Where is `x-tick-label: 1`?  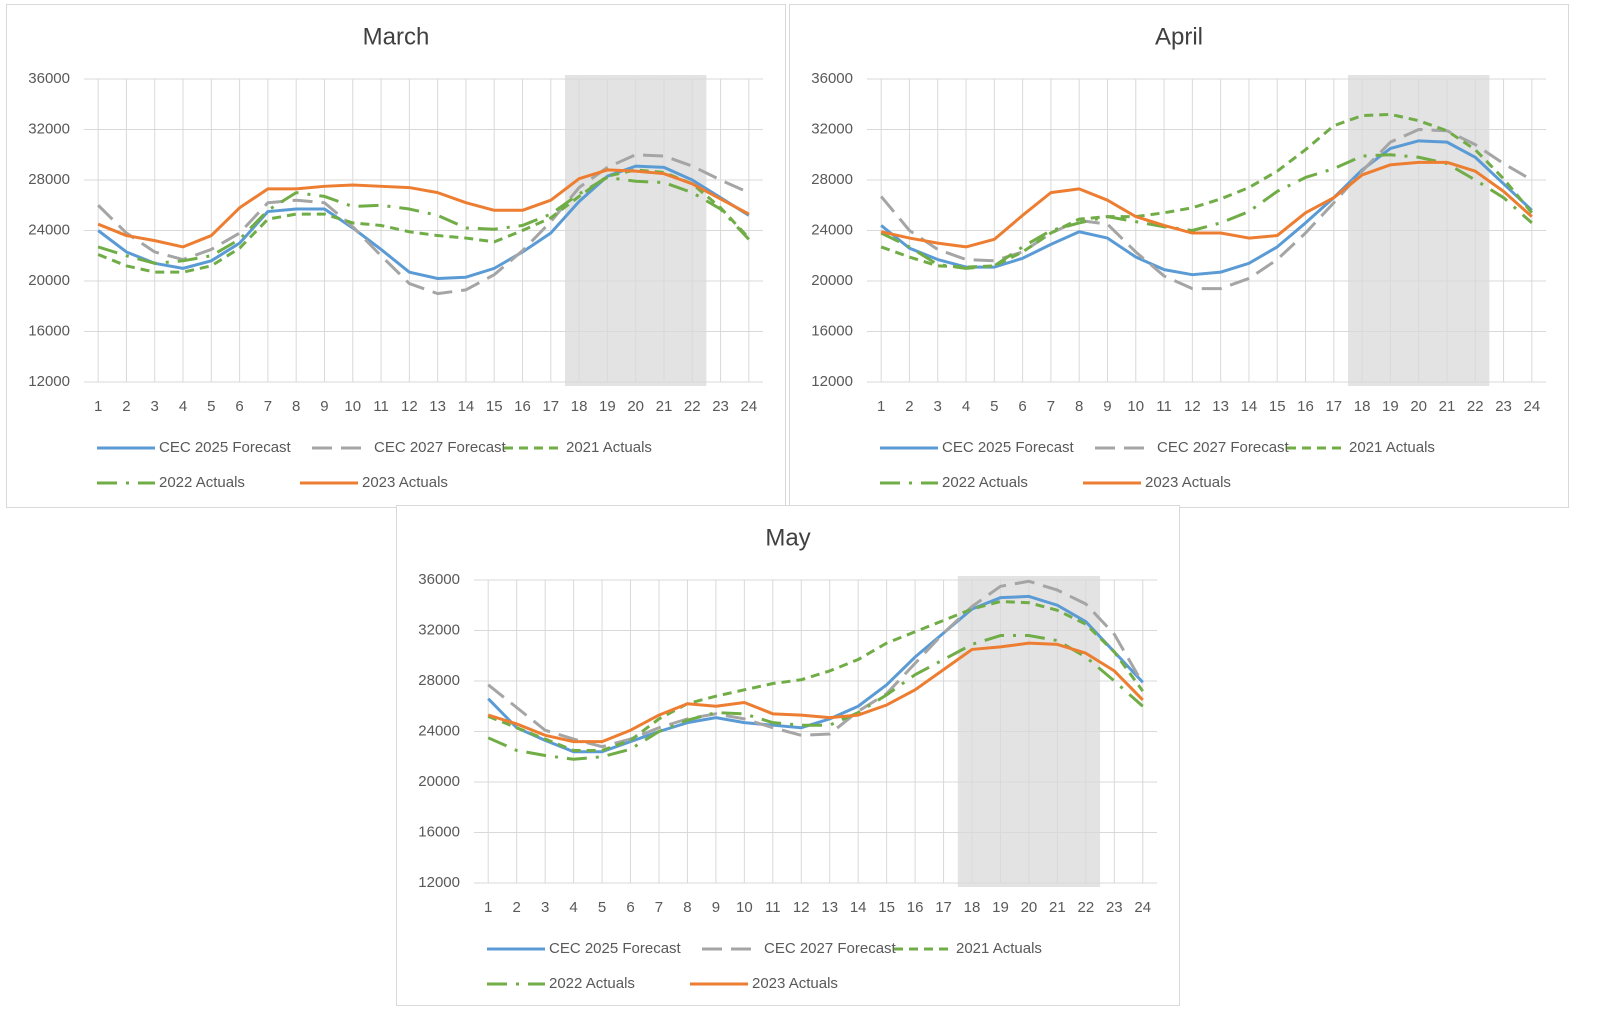
x-tick-label: 1 is located at coordinates (488, 907).